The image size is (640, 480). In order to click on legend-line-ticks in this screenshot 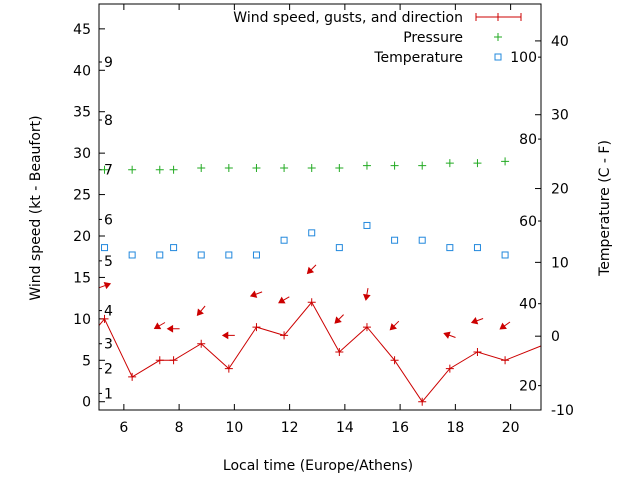, I will do `click(498, 17)`.